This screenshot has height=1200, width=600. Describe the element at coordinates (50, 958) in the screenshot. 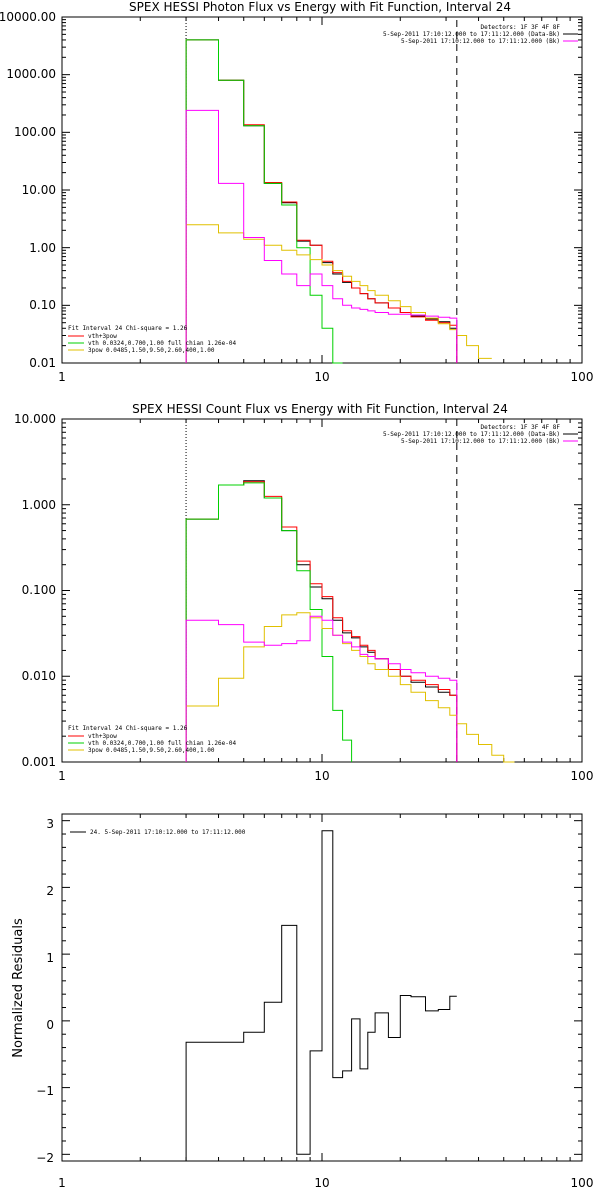

I see `y-tick-label: 1` at that location.